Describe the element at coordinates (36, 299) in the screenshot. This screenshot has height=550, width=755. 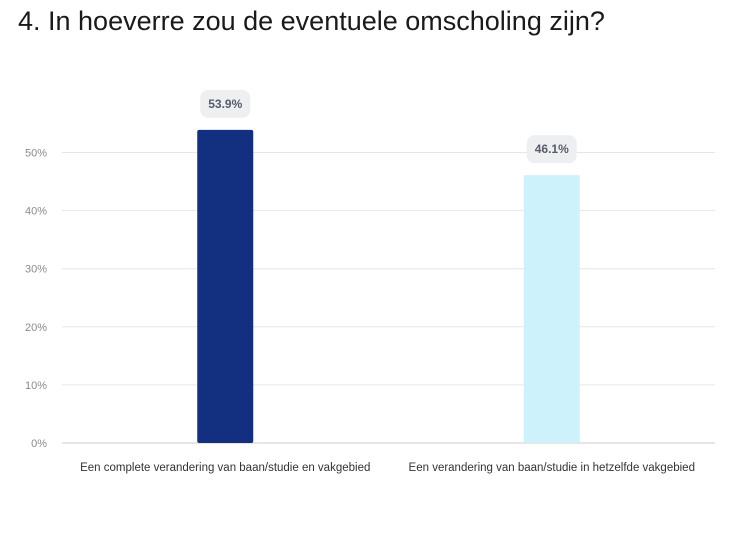
I see `y-axis-ticks: 0% 10% 20% 30% 40% 50%` at that location.